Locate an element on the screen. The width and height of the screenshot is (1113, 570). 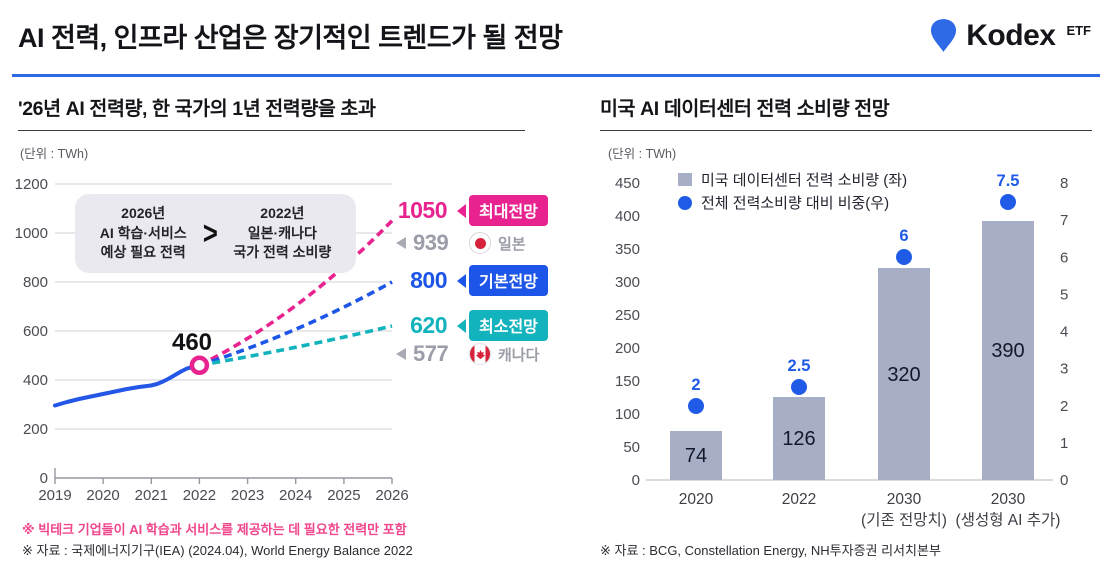
bar-series is located at coordinates (852, 350).